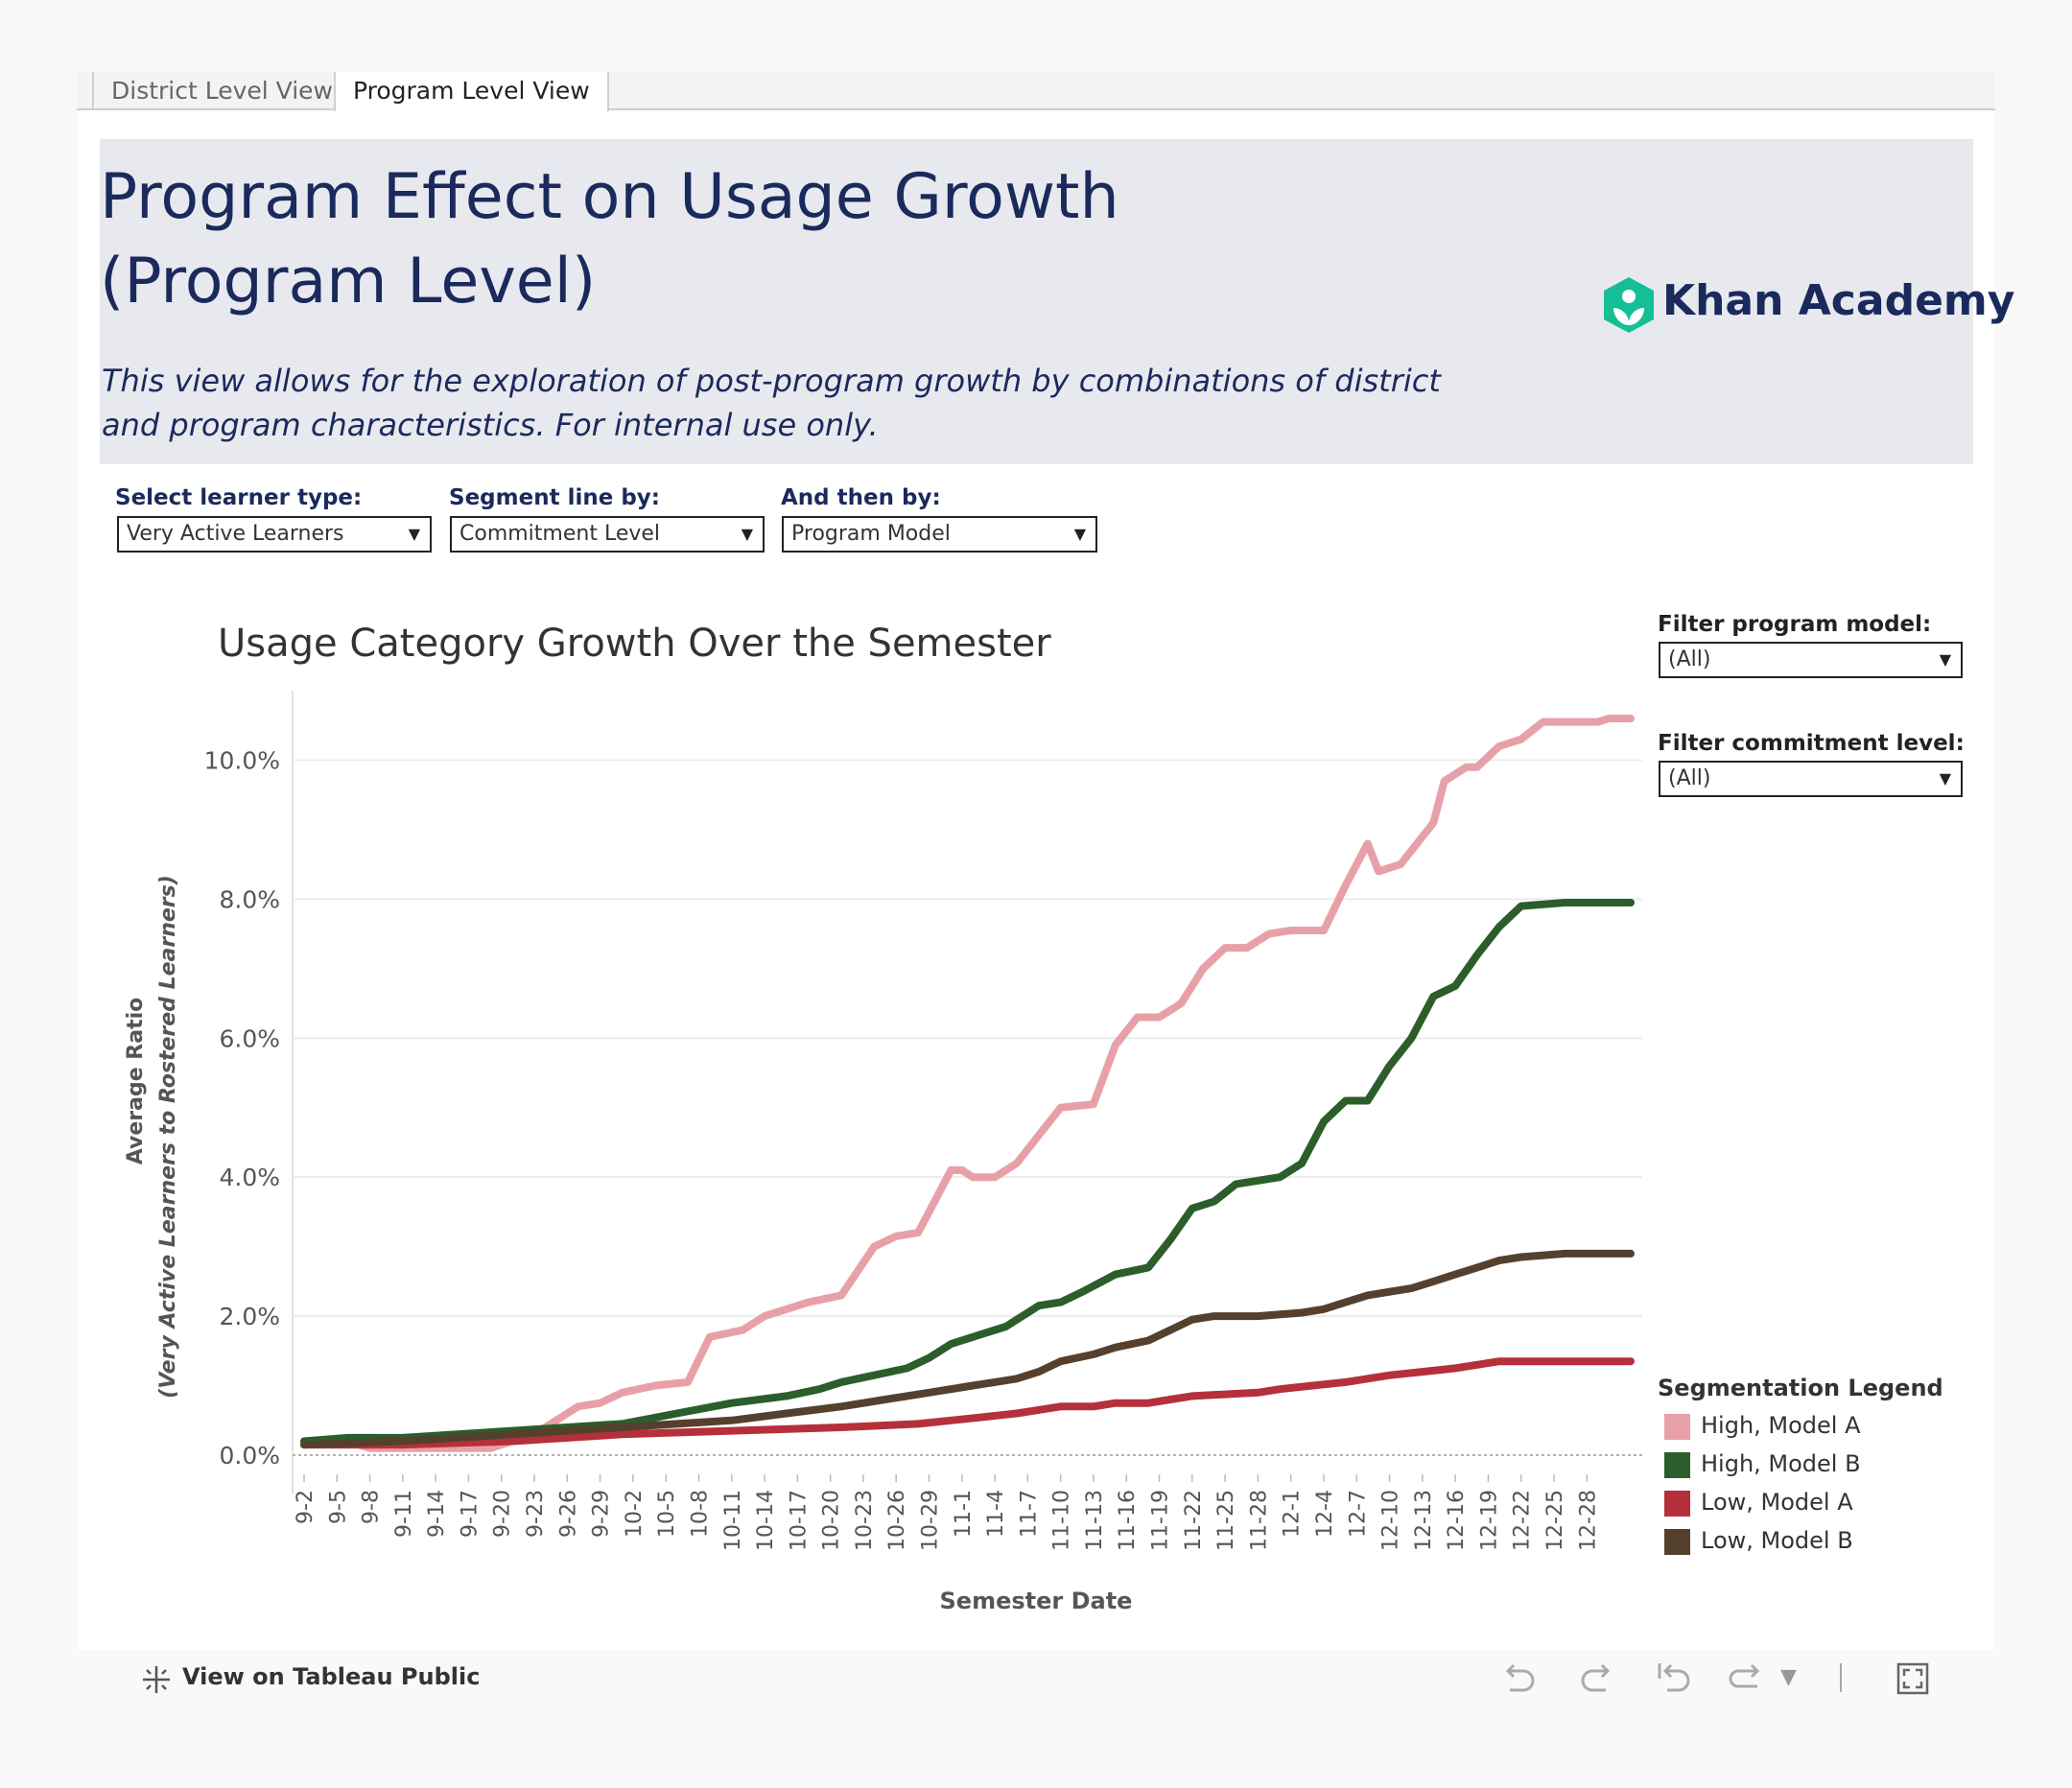 The image size is (2072, 1788). Describe the element at coordinates (1912, 1678) in the screenshot. I see `fullscreen-icon` at that location.